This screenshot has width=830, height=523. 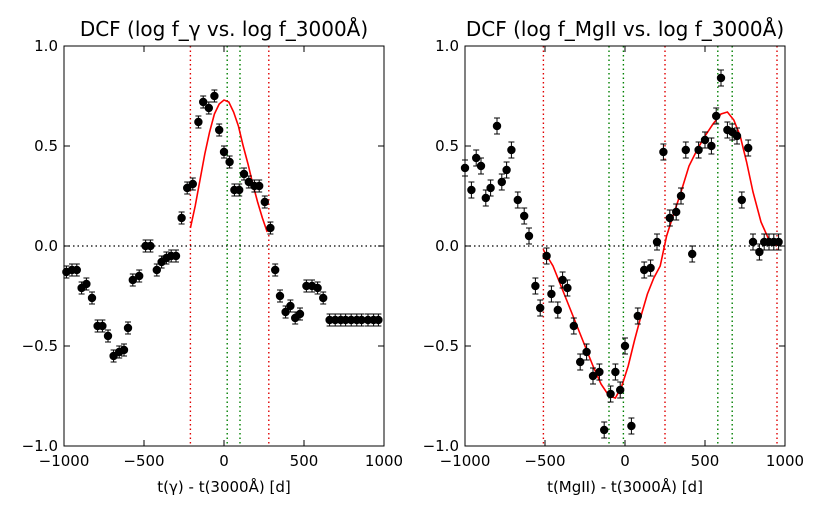 I want to click on x-tick-label: 1000, so click(x=785, y=461).